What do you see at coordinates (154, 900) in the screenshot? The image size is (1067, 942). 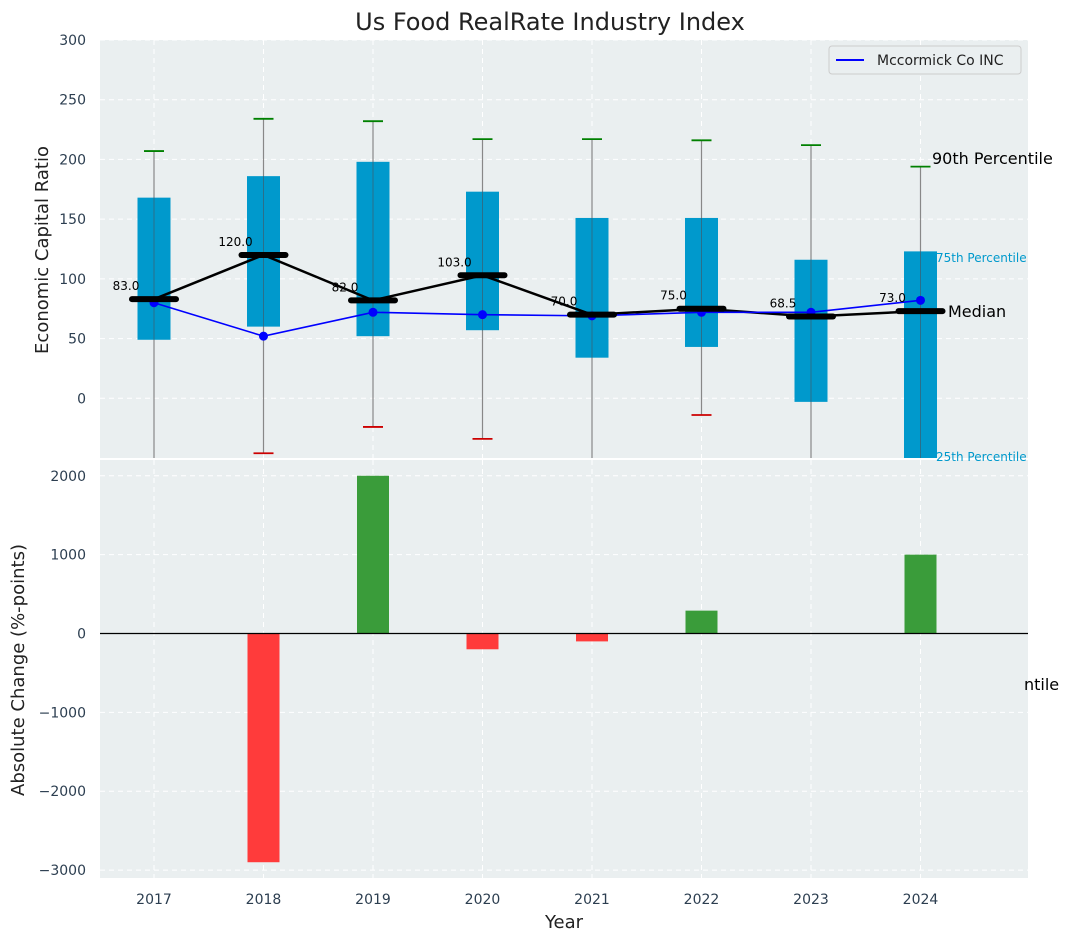 I see `x-tick-label: 2017` at bounding box center [154, 900].